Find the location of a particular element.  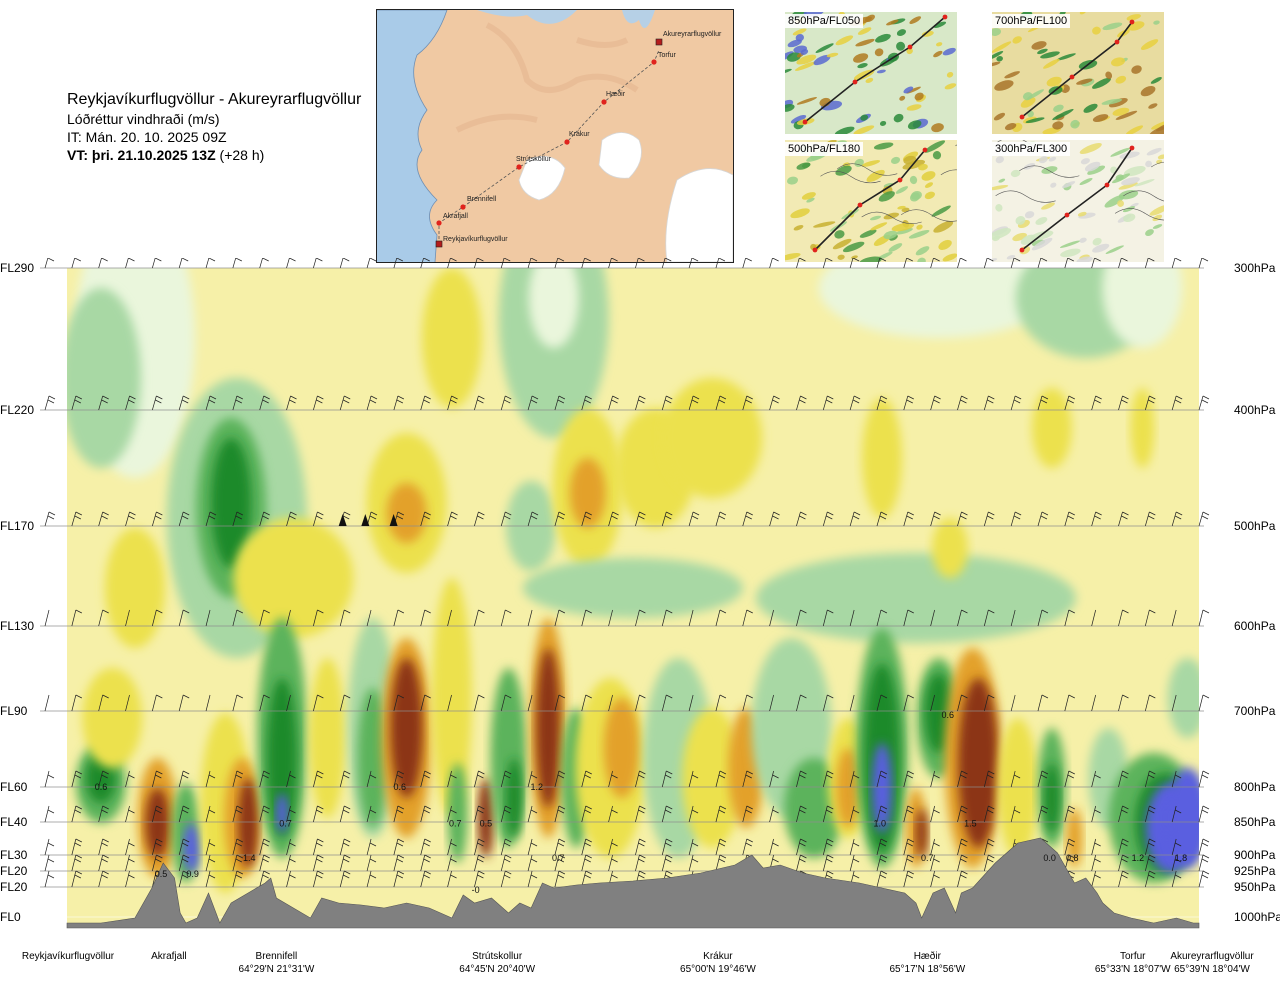

hpa-label-7: 900hPa is located at coordinates (1255, 855).